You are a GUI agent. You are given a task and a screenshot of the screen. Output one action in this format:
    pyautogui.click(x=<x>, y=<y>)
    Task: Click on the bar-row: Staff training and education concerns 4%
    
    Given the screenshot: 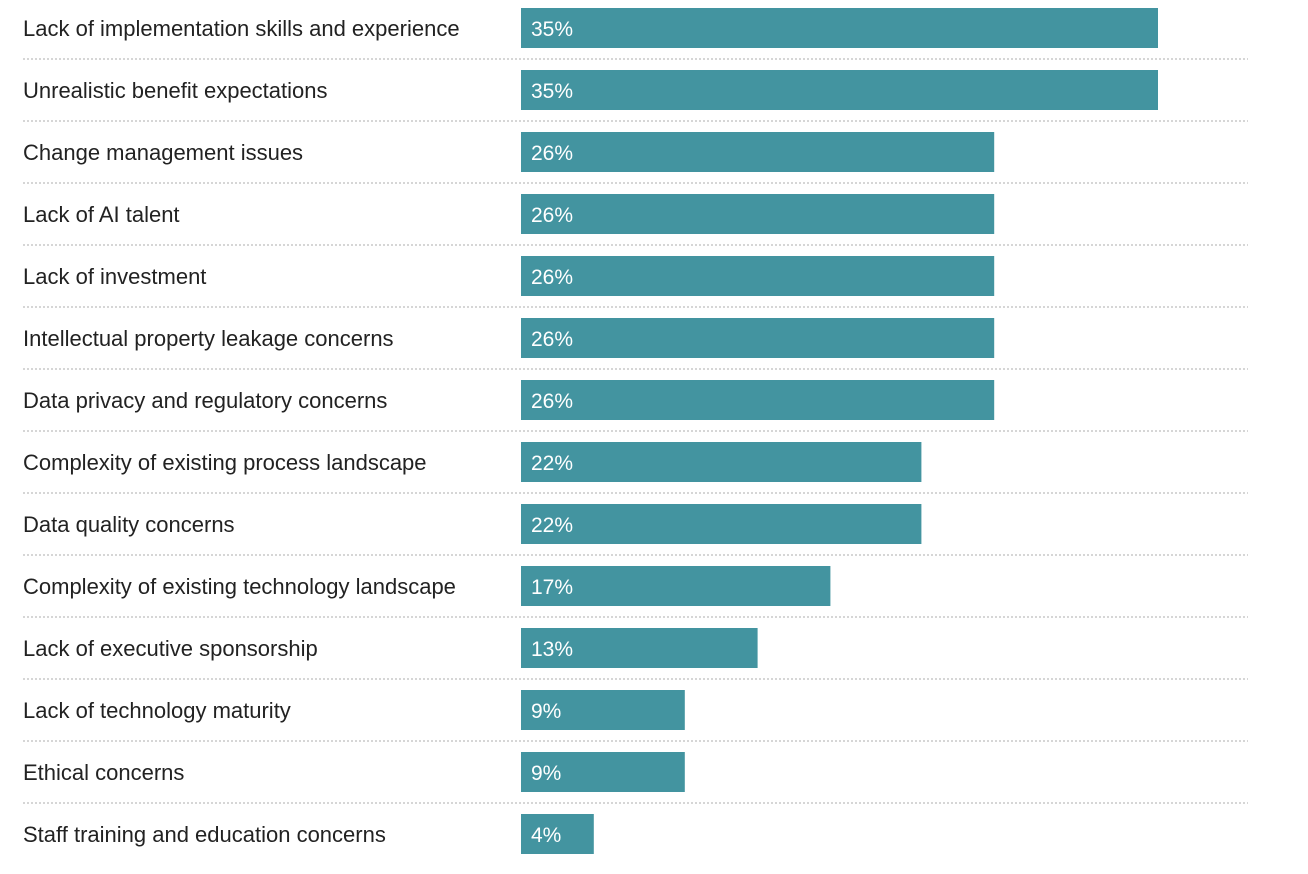 What is the action you would take?
    pyautogui.click(x=308, y=834)
    